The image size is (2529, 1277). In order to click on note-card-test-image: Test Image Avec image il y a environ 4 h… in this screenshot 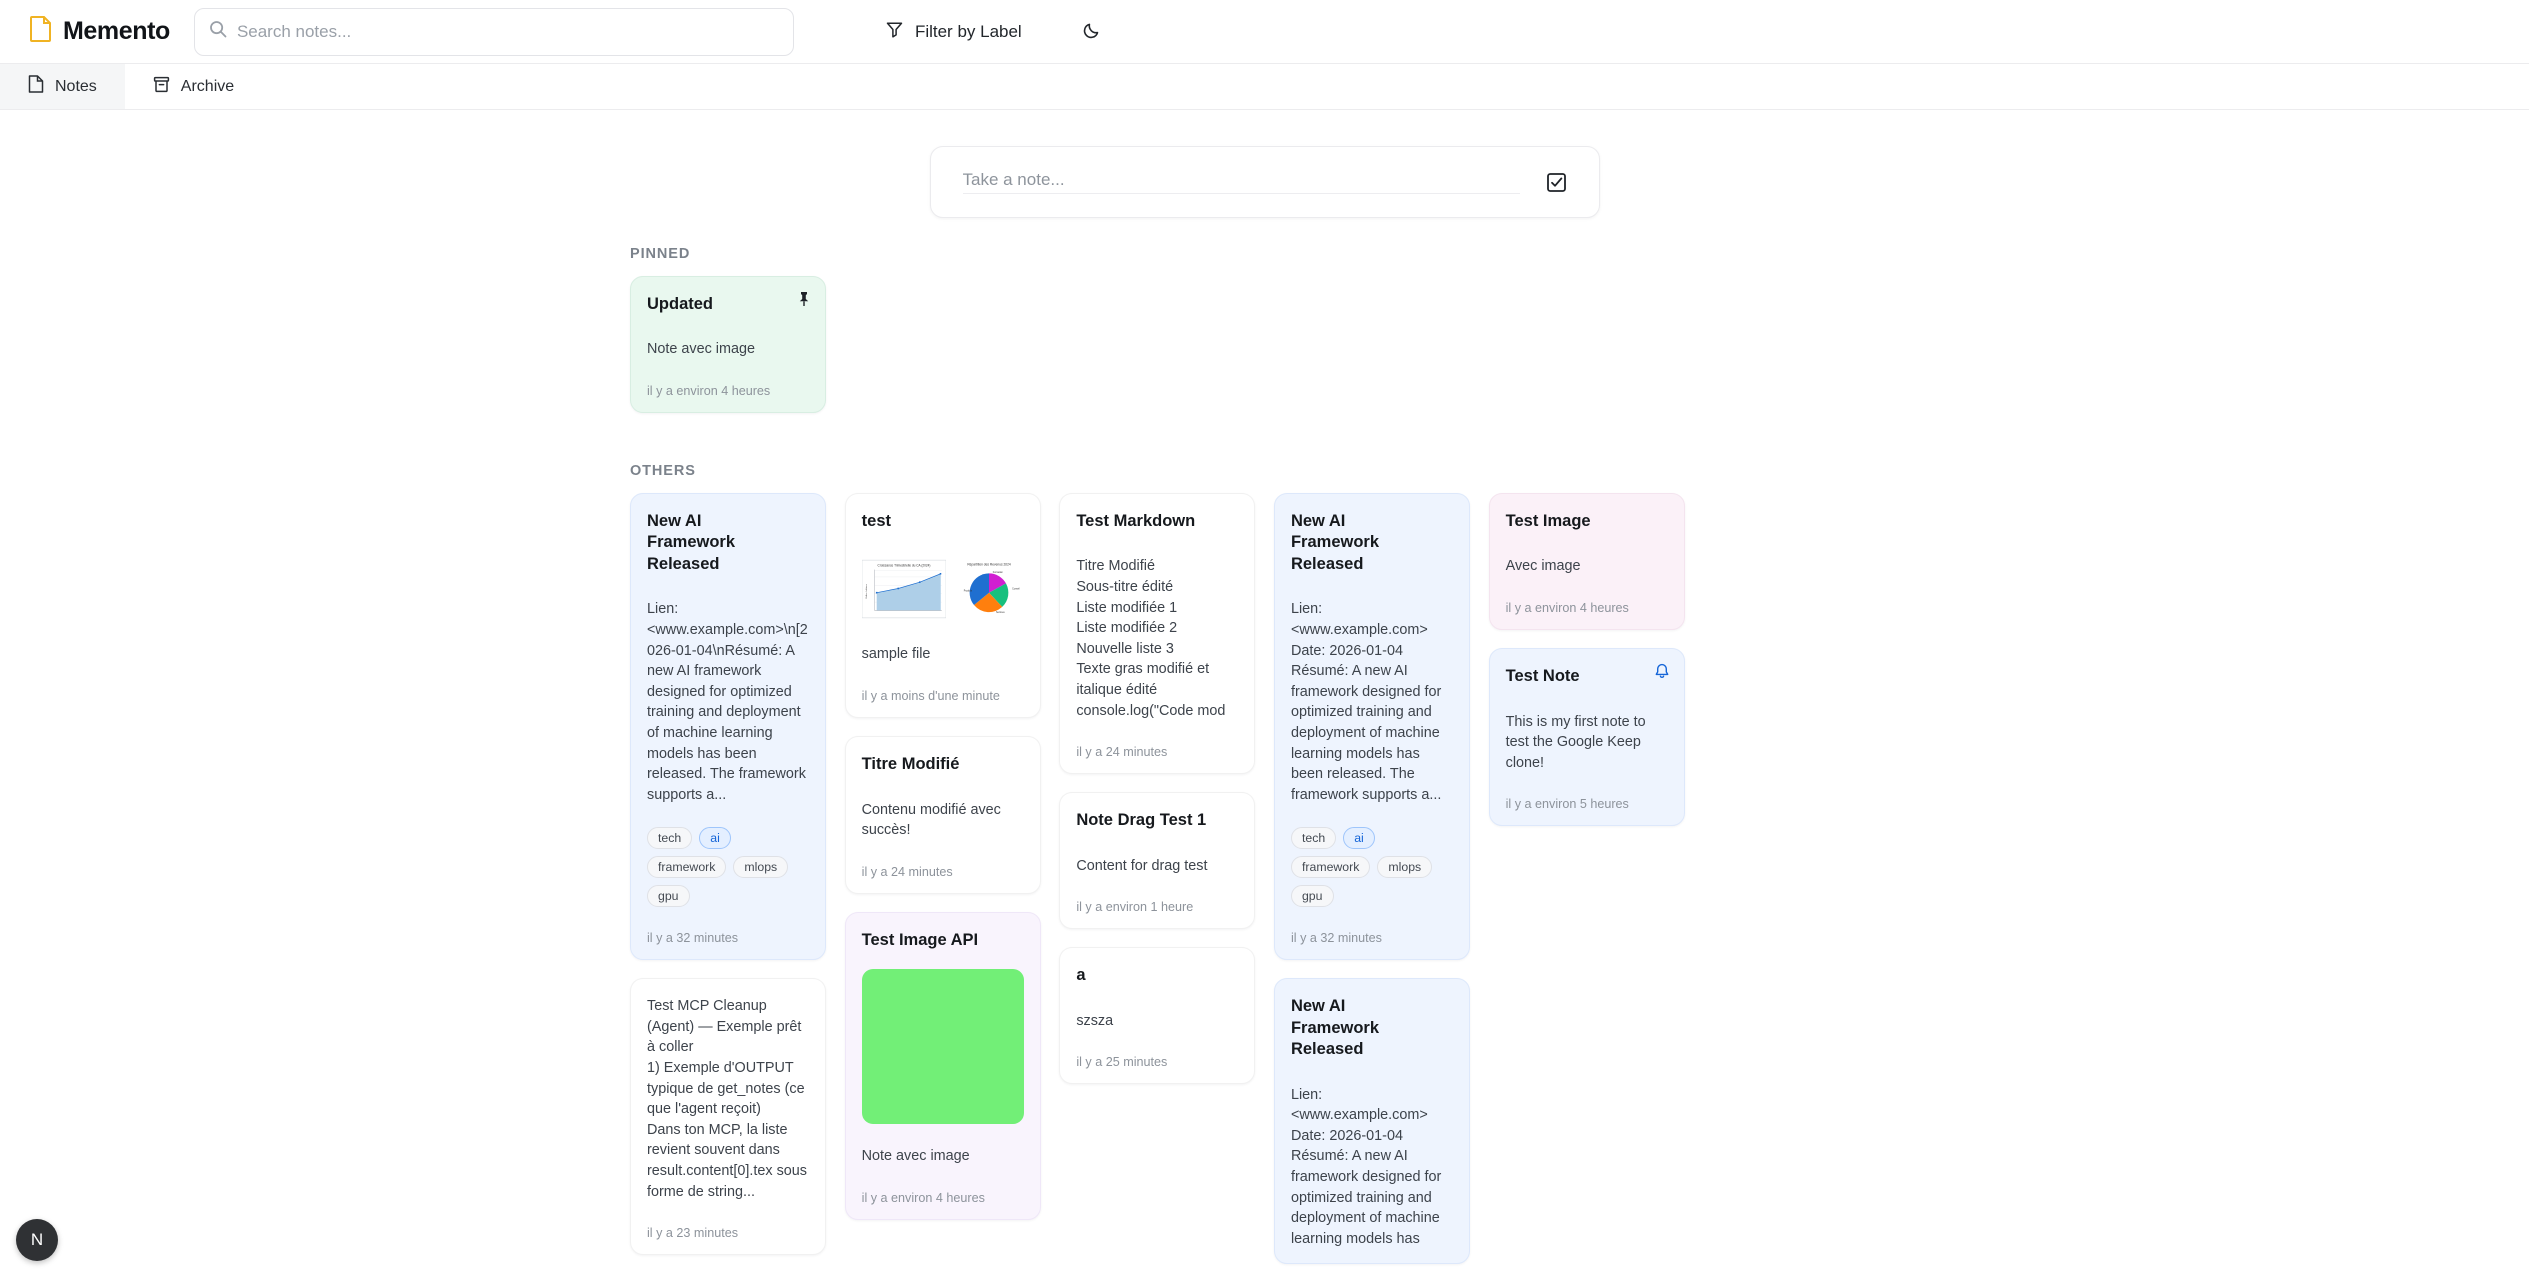, I will do `click(1586, 562)`.